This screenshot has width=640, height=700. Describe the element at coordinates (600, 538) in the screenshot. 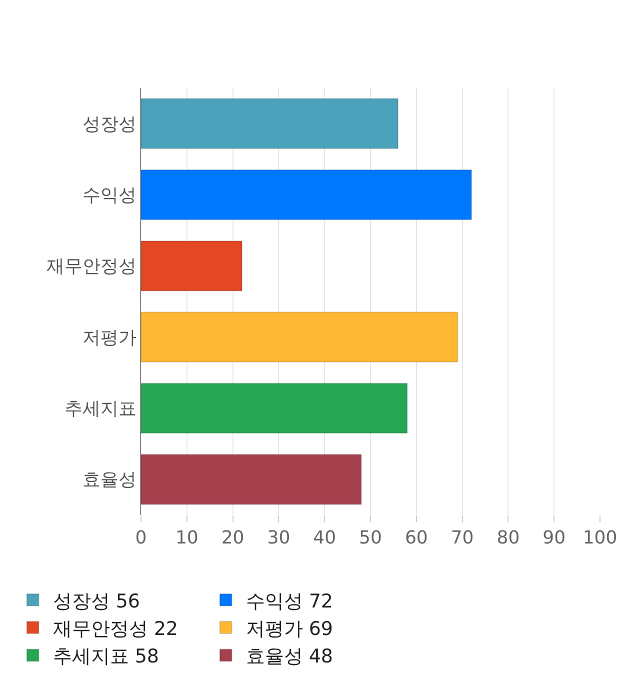

I see `x-tick-label: 100` at that location.